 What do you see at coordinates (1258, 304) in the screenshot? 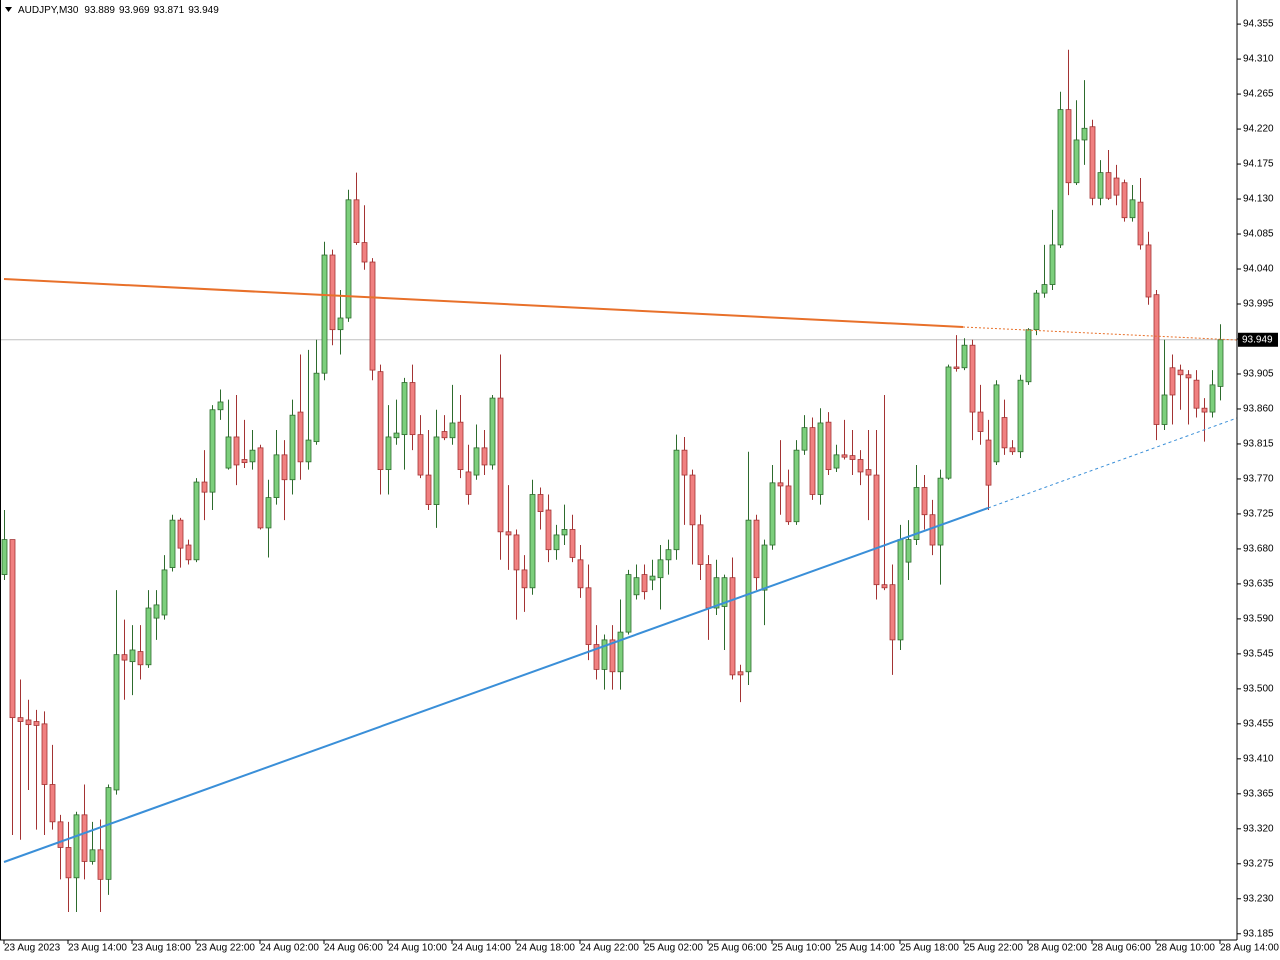
I see `y-tick-label: 93.995` at bounding box center [1258, 304].